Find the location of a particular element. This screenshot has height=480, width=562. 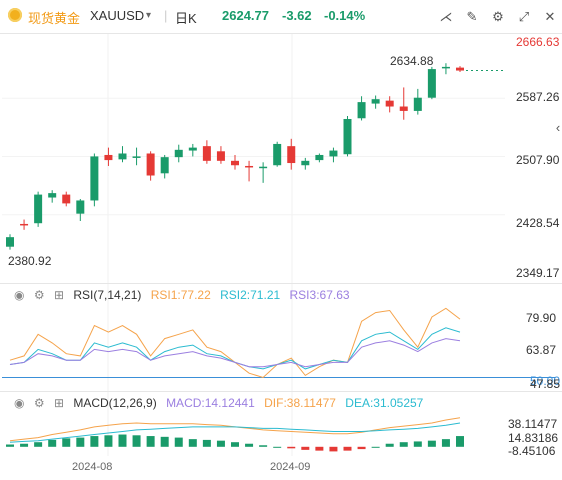

low-annotation: 2380.92 is located at coordinates (30, 261).